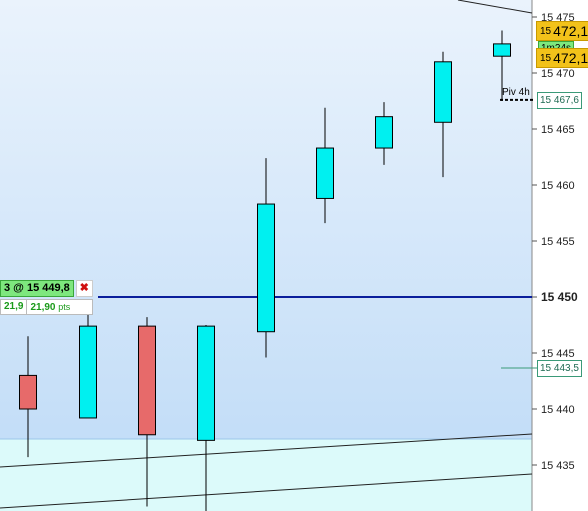 Image resolution: width=588 pixels, height=511 pixels. What do you see at coordinates (559, 368) in the screenshot?
I see `level-value-tag: 15 443,5` at bounding box center [559, 368].